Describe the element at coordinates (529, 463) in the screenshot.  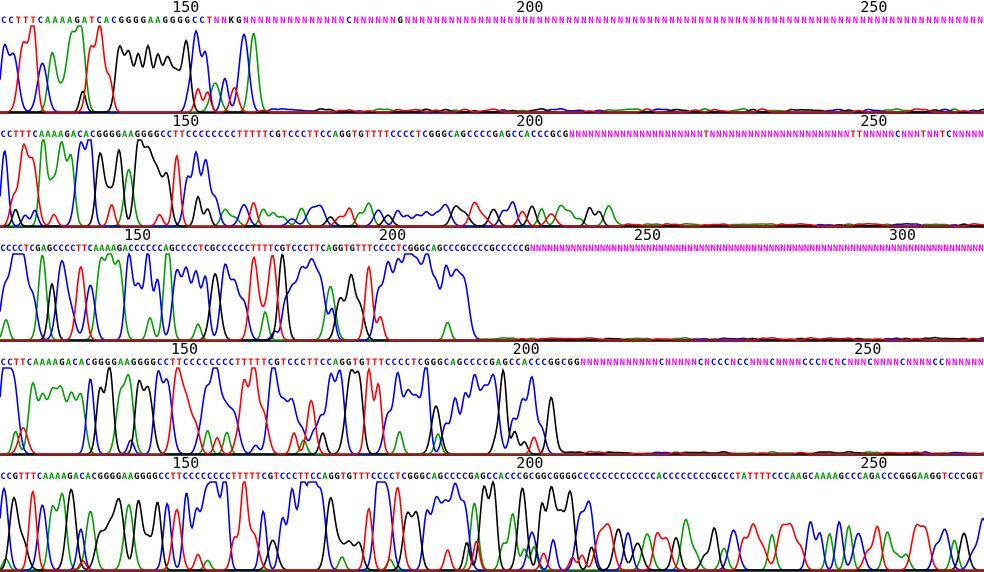
I see `tick-label: 200` at that location.